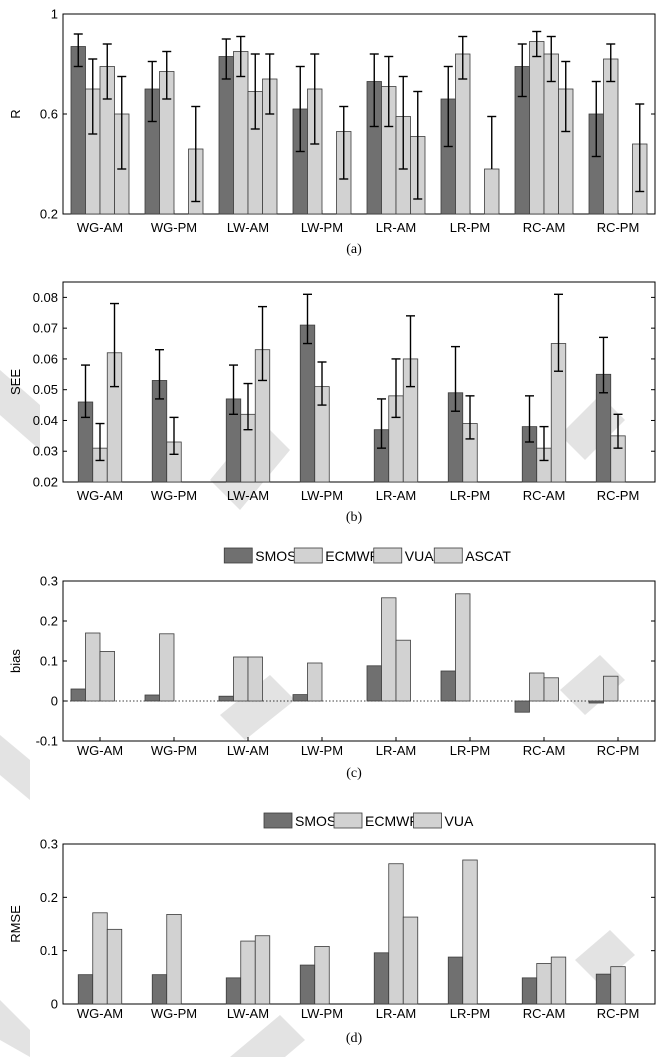  I want to click on legend-label: ASCAT, so click(488, 556).